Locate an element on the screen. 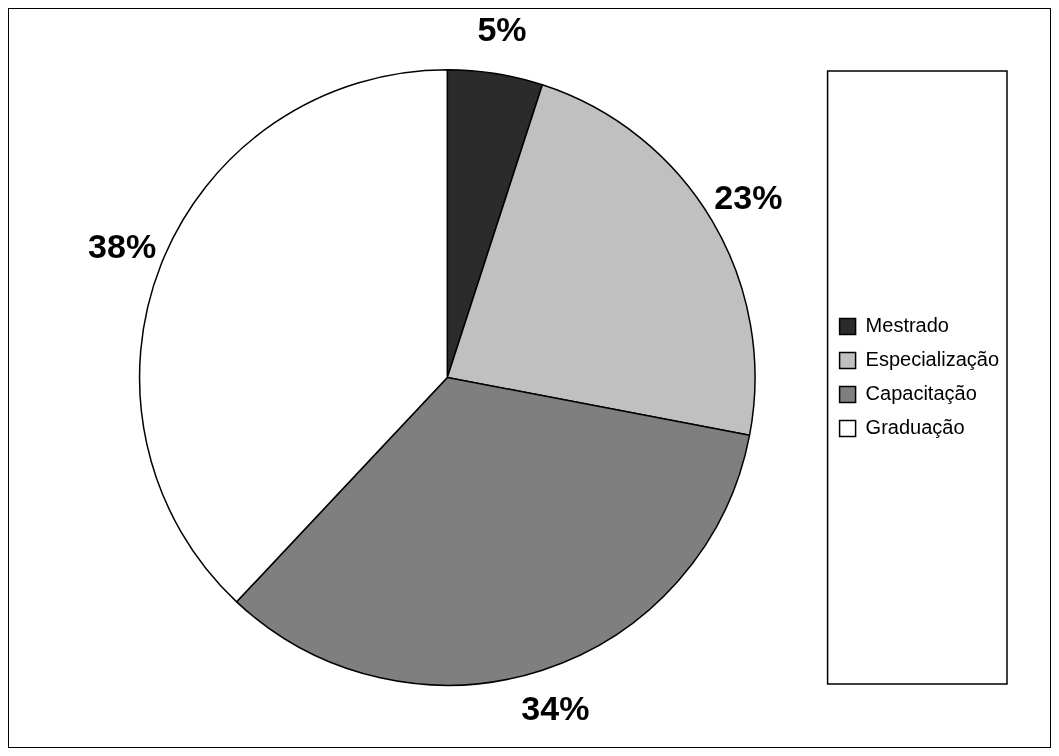 This screenshot has height=756, width=1059. data-label: 5% is located at coordinates (502, 29).